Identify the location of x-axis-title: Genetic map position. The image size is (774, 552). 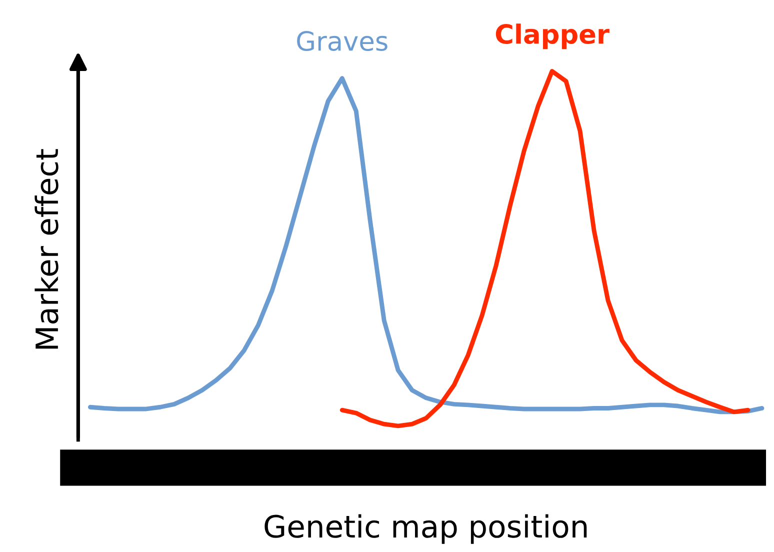
(425, 529).